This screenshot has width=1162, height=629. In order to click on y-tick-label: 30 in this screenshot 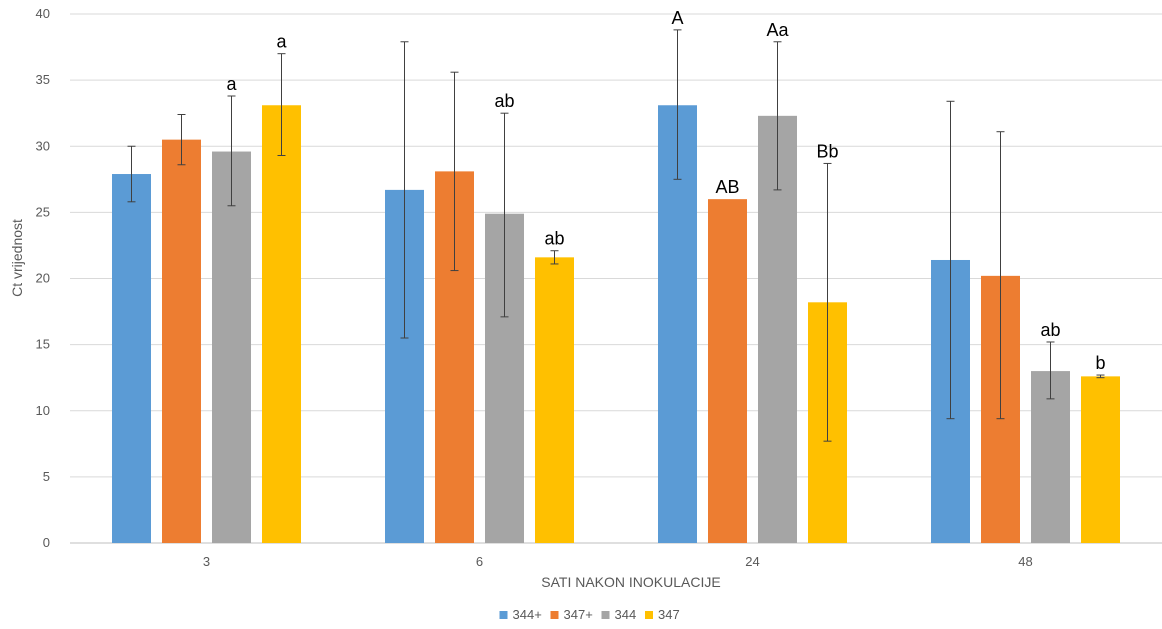, I will do `click(43, 145)`.